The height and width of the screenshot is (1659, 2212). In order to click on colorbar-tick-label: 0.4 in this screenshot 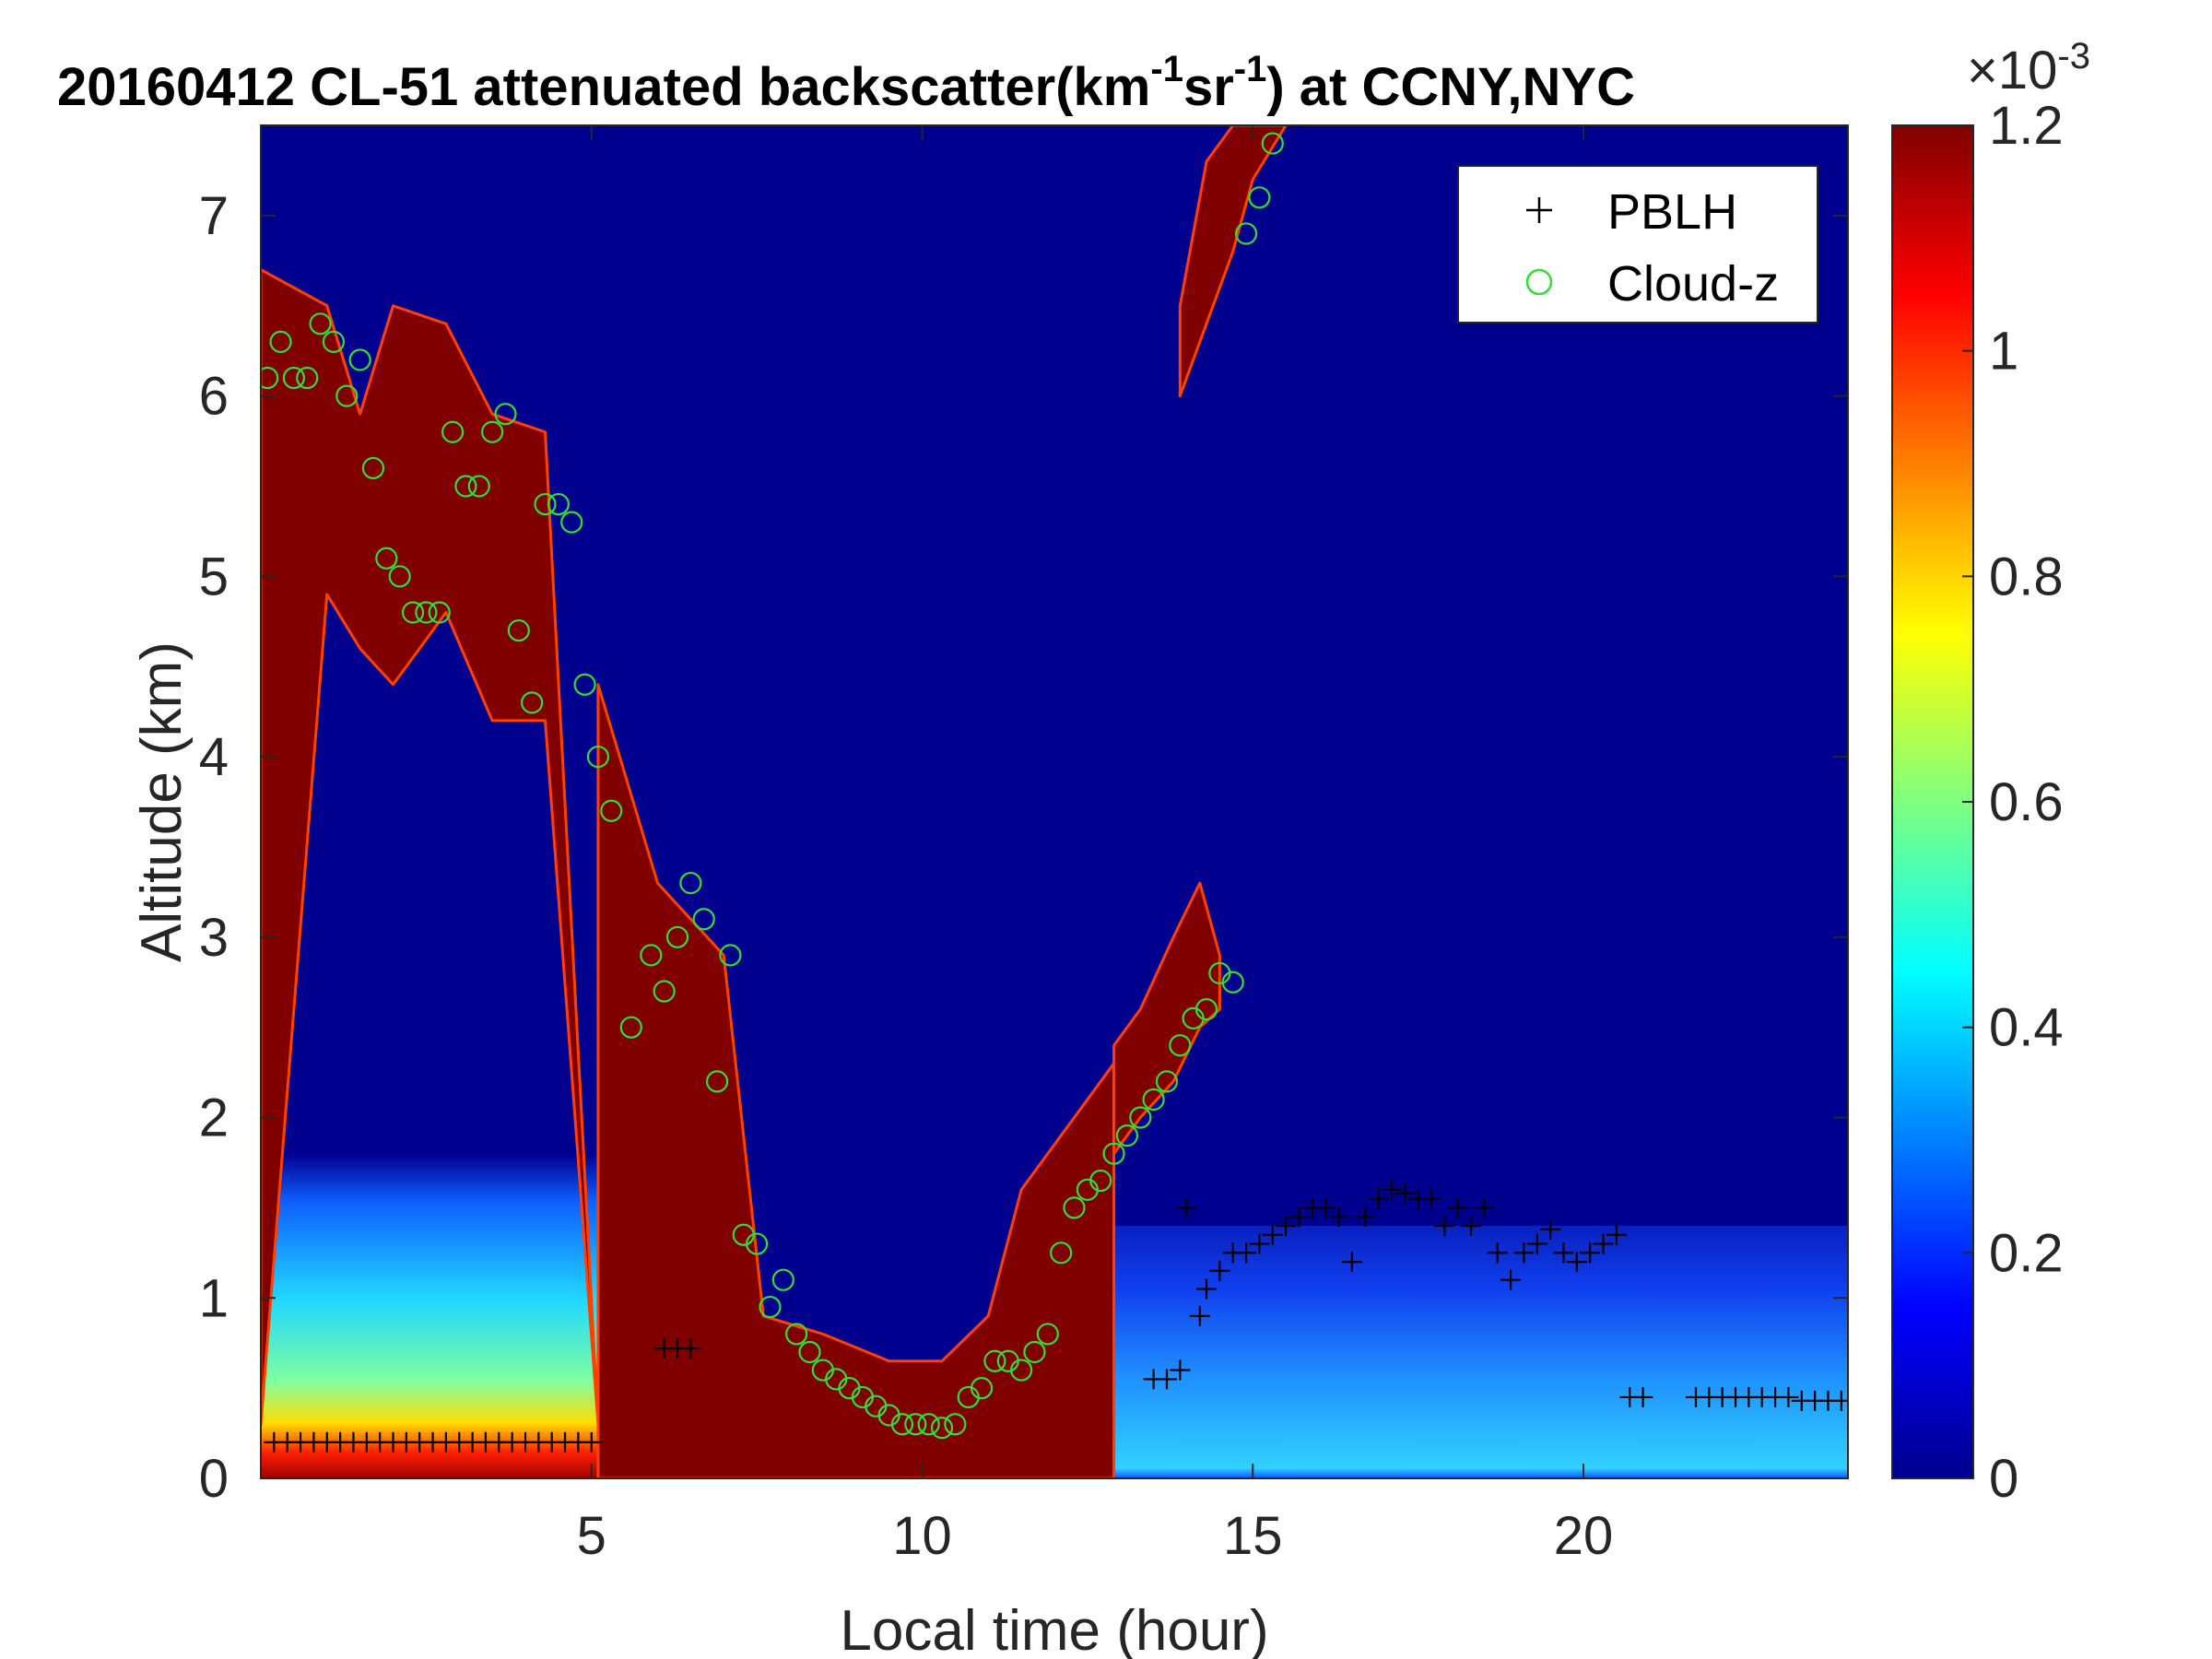, I will do `click(2026, 1028)`.